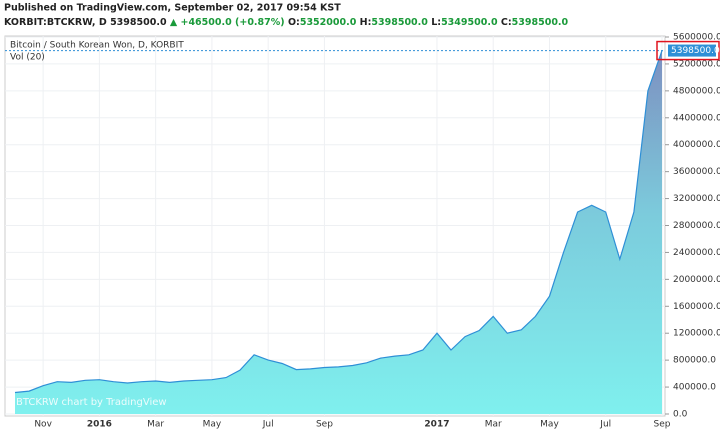 This screenshot has height=440, width=720. I want to click on change: ▲ +46500.0 (+0.87%), so click(227, 22).